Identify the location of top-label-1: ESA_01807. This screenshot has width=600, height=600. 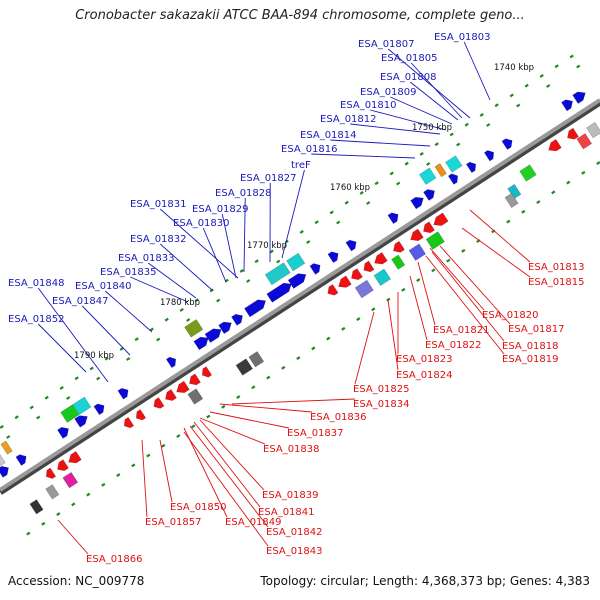
(386, 44).